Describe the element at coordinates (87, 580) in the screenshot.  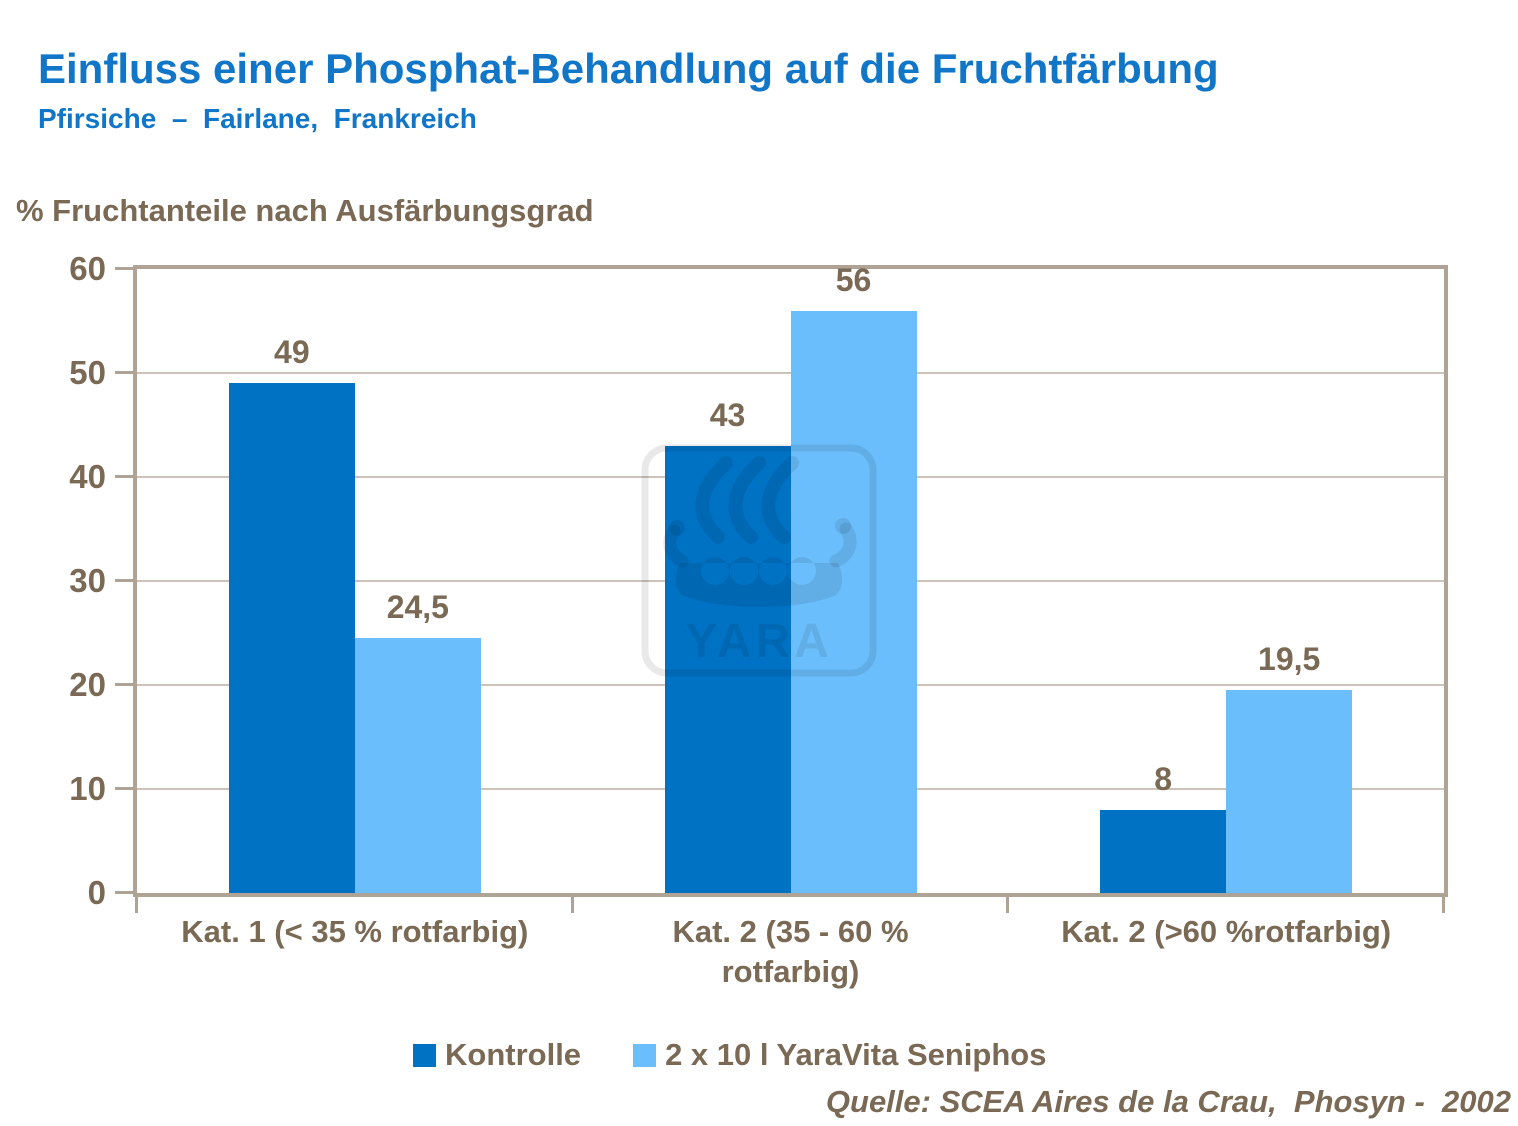
I see `y-axis-label-30: 30` at that location.